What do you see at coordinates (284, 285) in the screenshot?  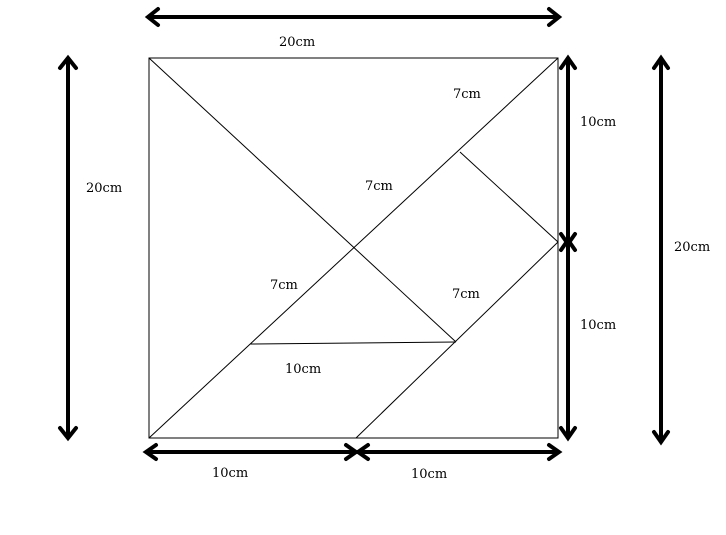 I see `label-diag-left: 7cm` at bounding box center [284, 285].